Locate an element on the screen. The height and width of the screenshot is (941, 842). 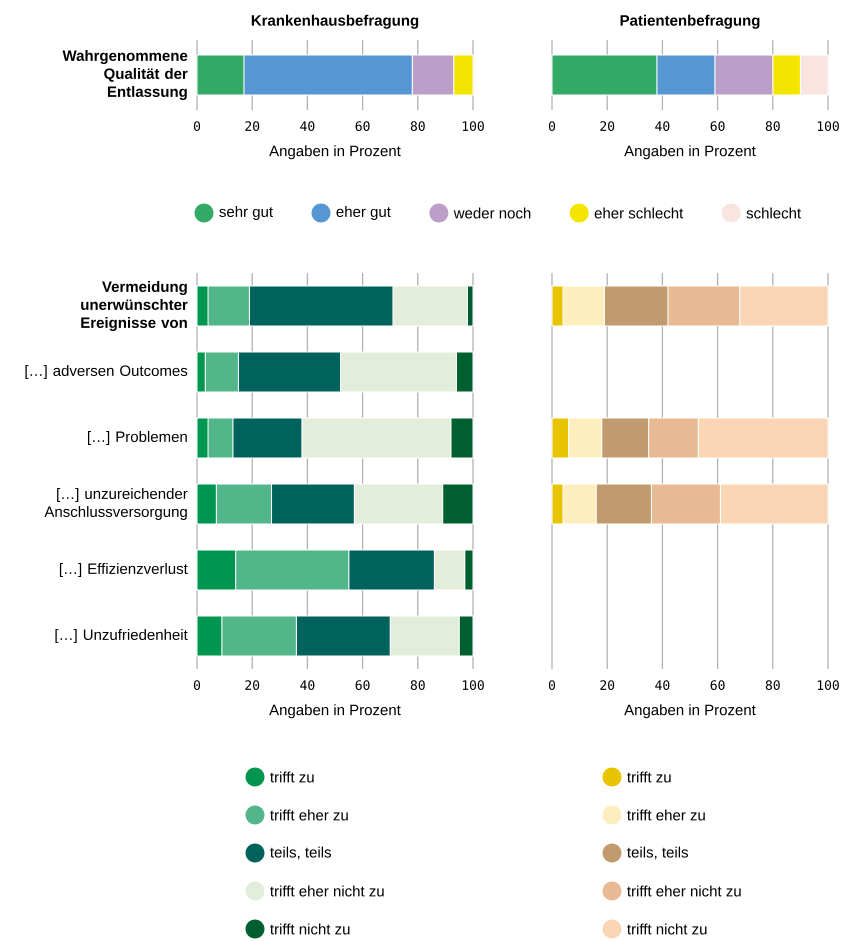
legend-label: weder noch is located at coordinates (492, 212).